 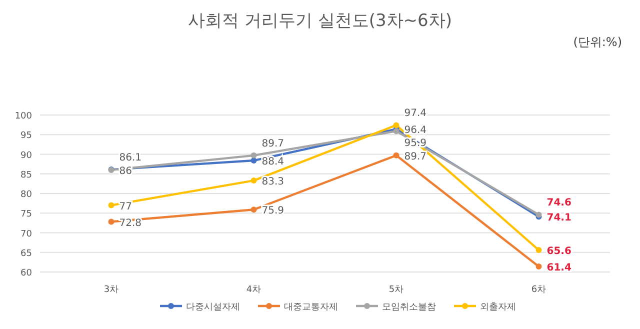 What do you see at coordinates (26, 215) in the screenshot?
I see `y-tick-label: 75` at bounding box center [26, 215].